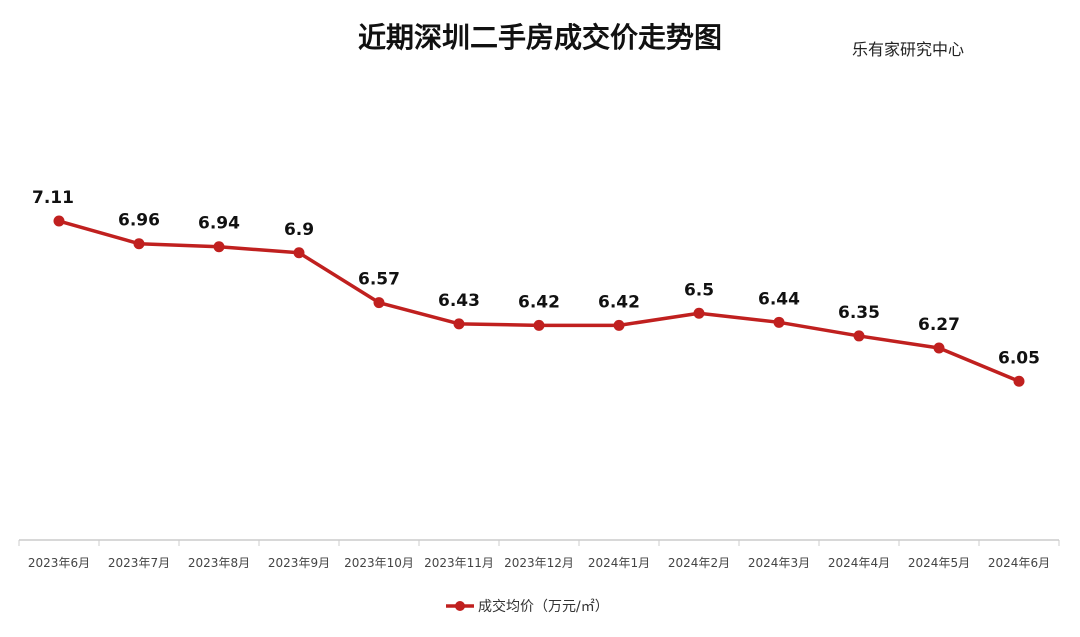 The image size is (1080, 637). What do you see at coordinates (299, 563) in the screenshot?
I see `x-tick-label: 2023年9月` at bounding box center [299, 563].